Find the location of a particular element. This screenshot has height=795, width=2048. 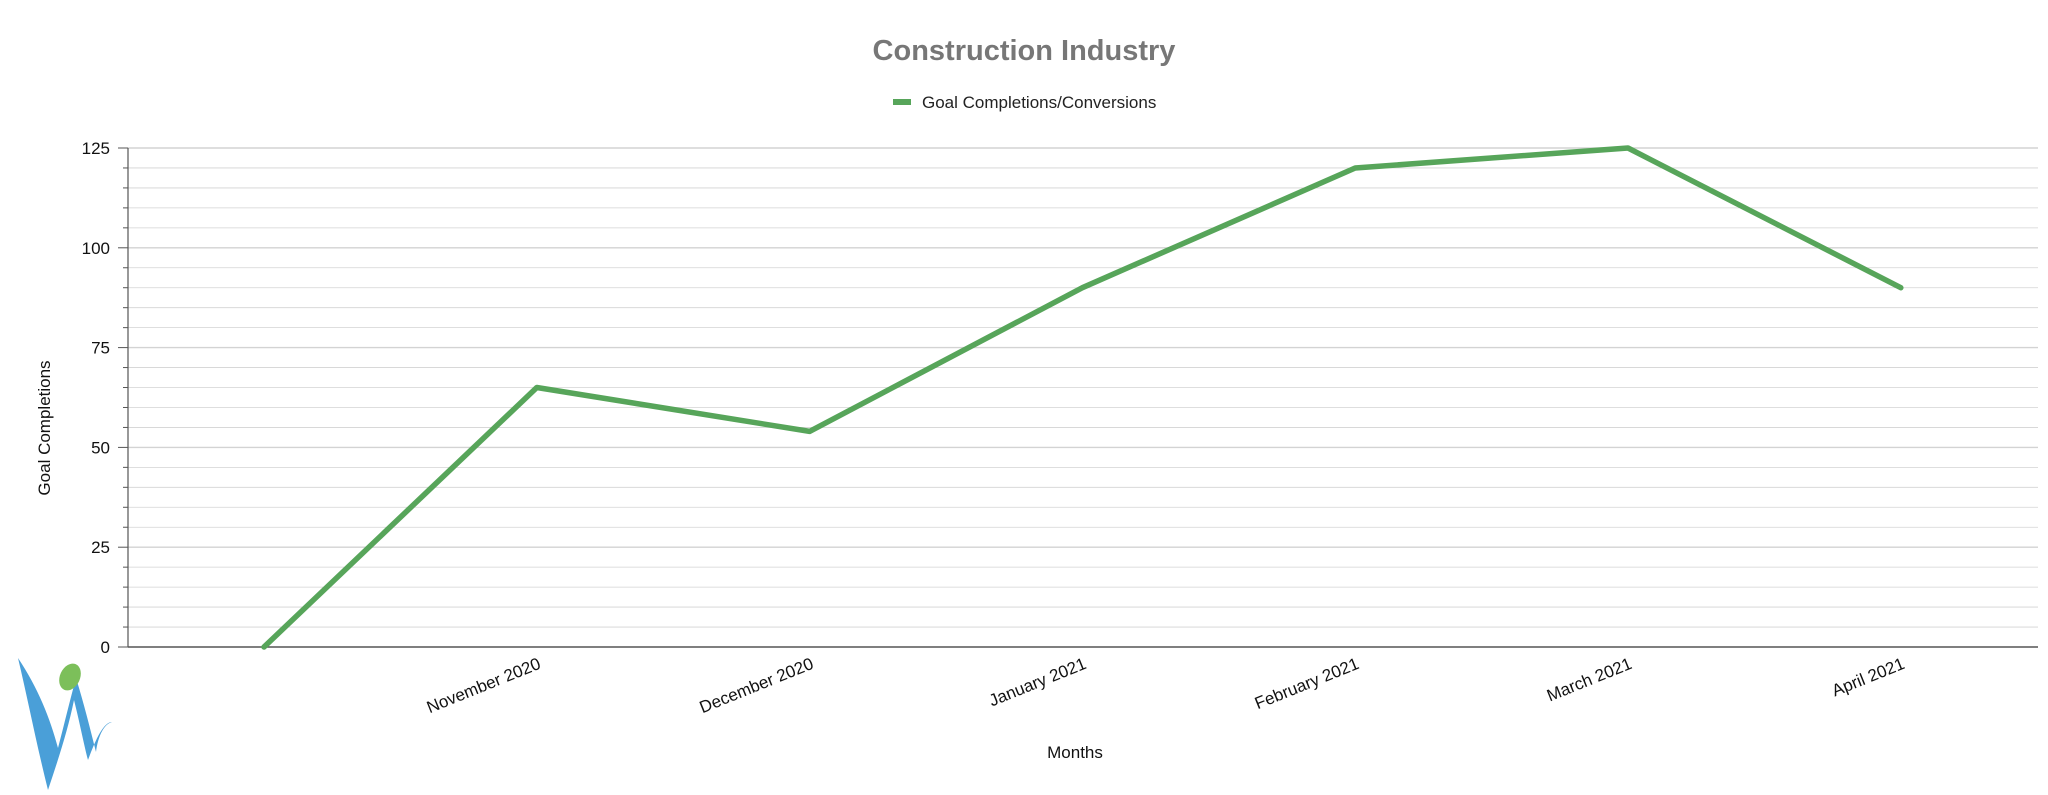

y-tick-label: 50 is located at coordinates (100, 447).